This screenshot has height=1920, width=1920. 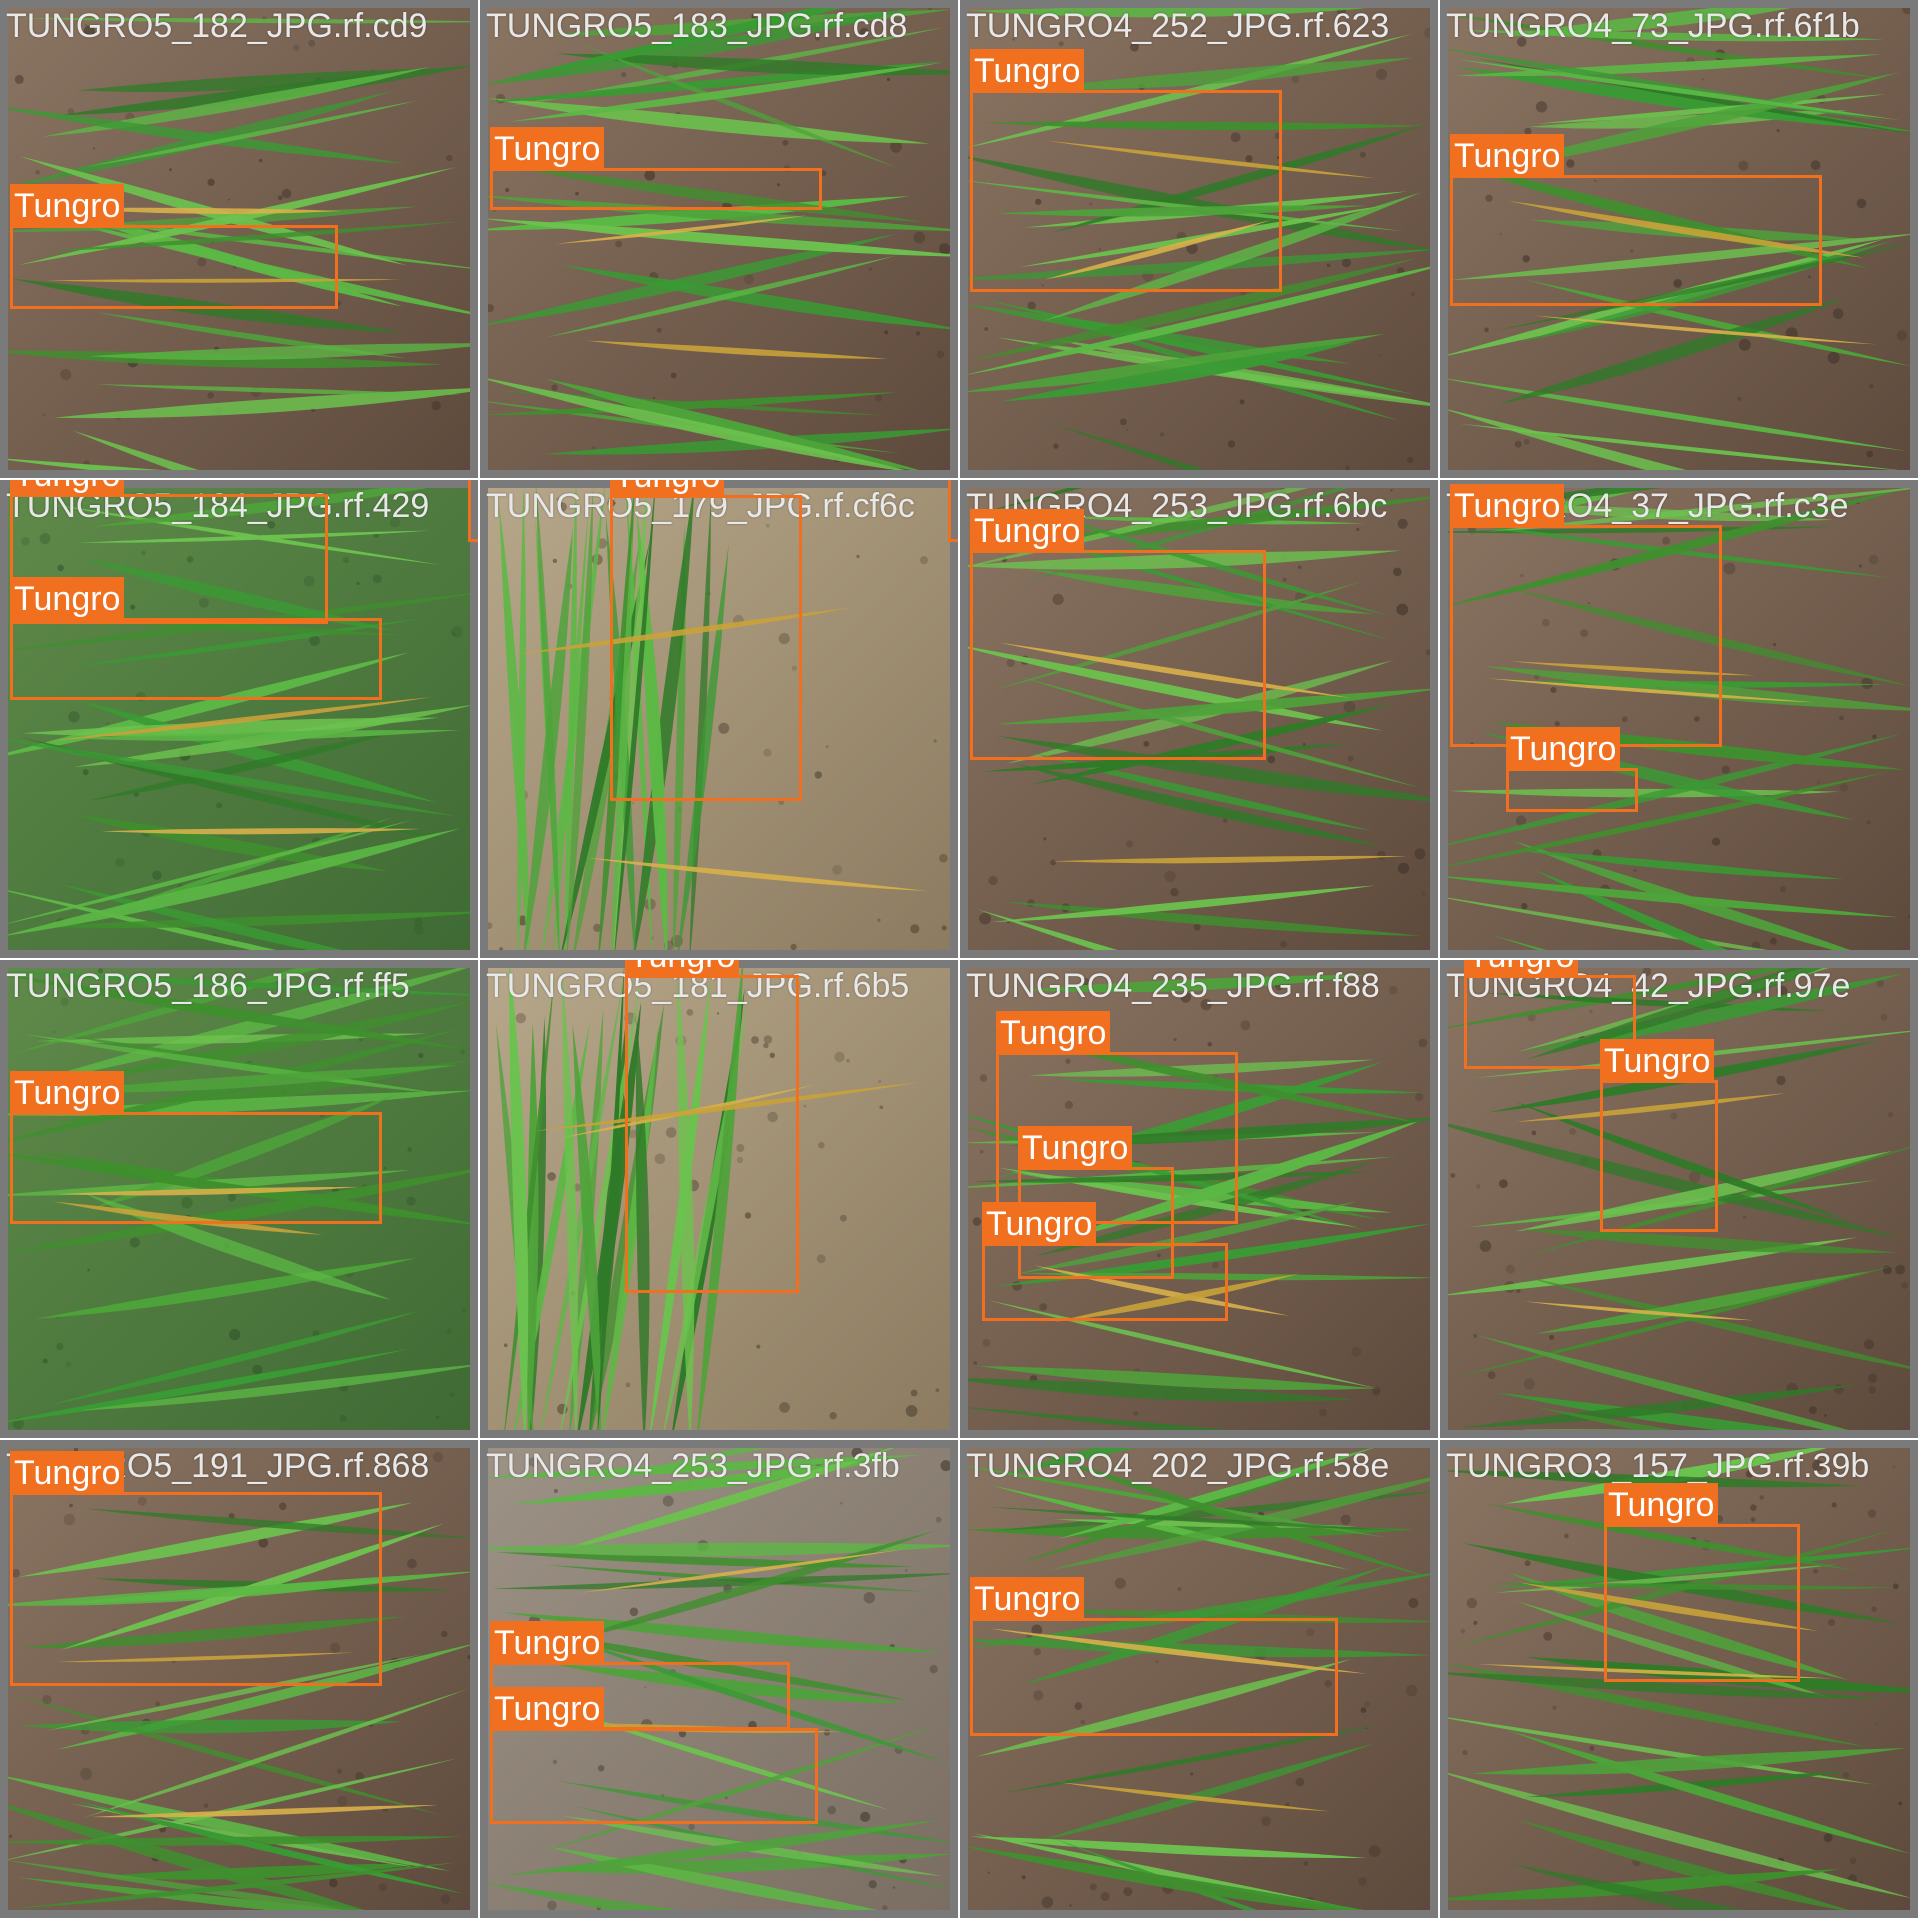 What do you see at coordinates (1178, 1466) in the screenshot?
I see `image-filename: TUNGRO4_202_JPG.rf.58e` at bounding box center [1178, 1466].